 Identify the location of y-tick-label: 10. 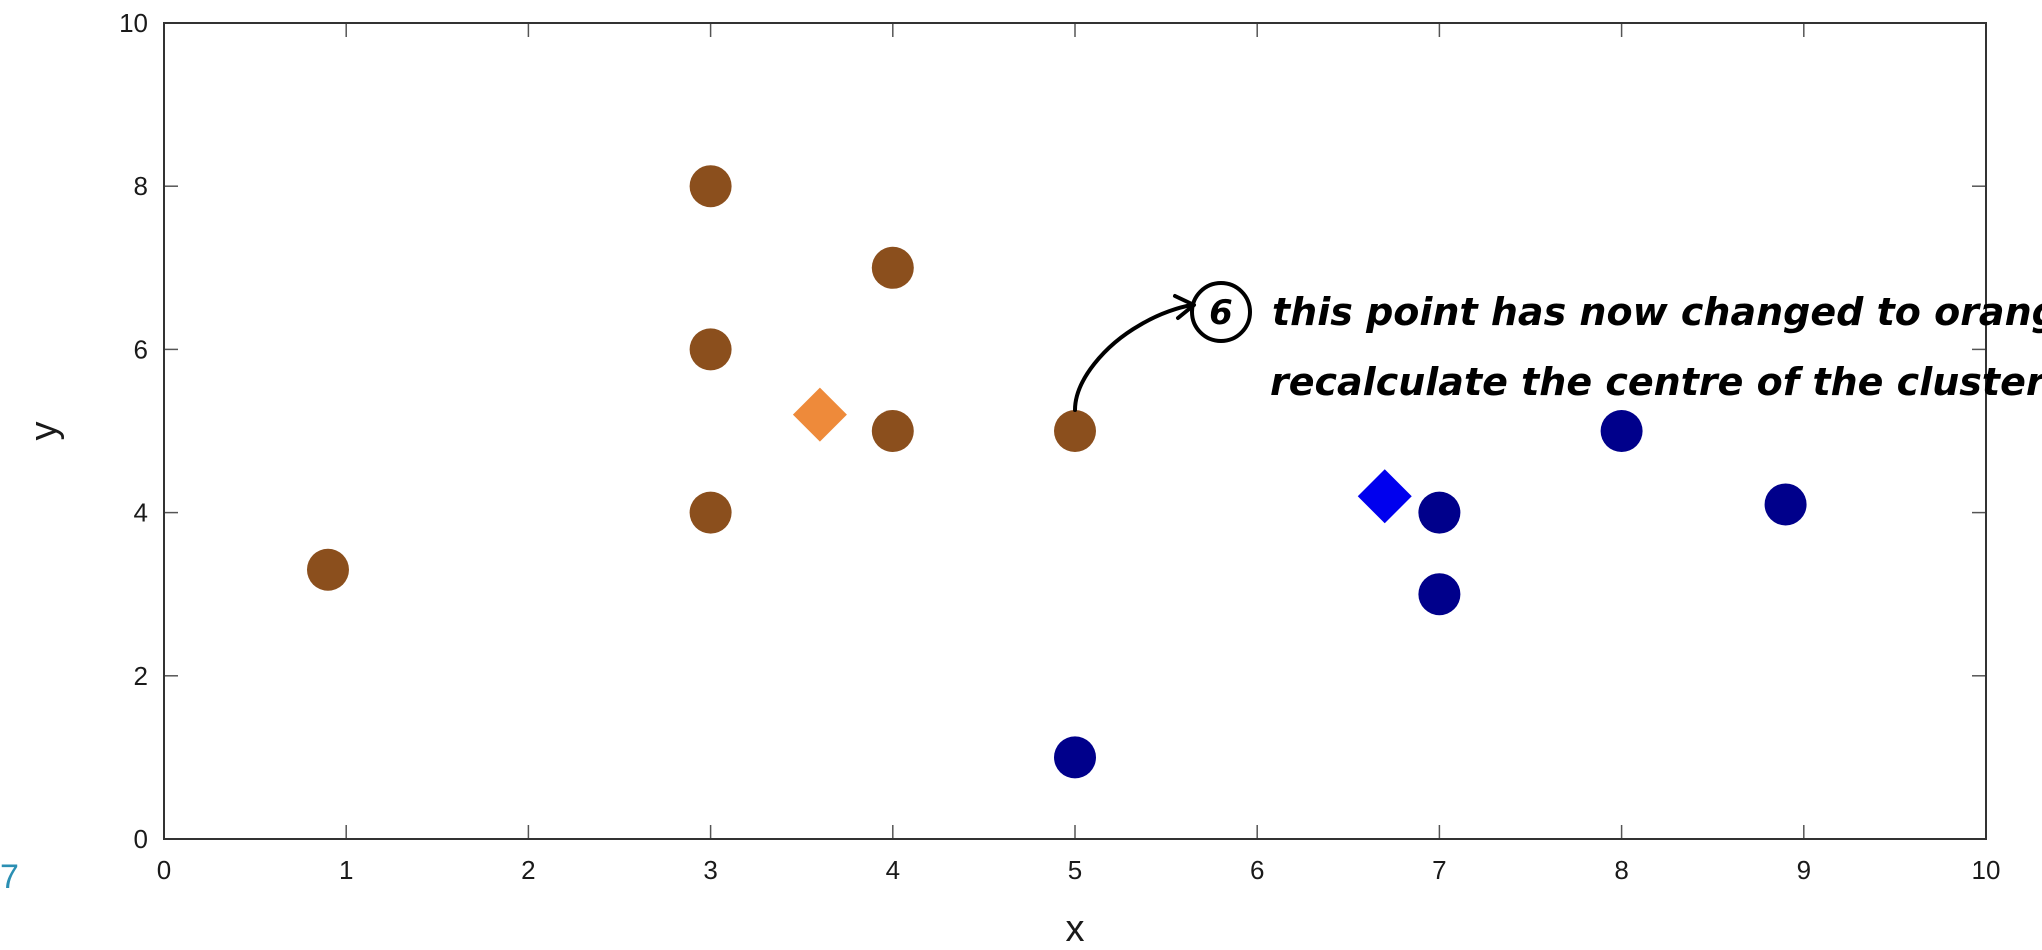
(133, 23).